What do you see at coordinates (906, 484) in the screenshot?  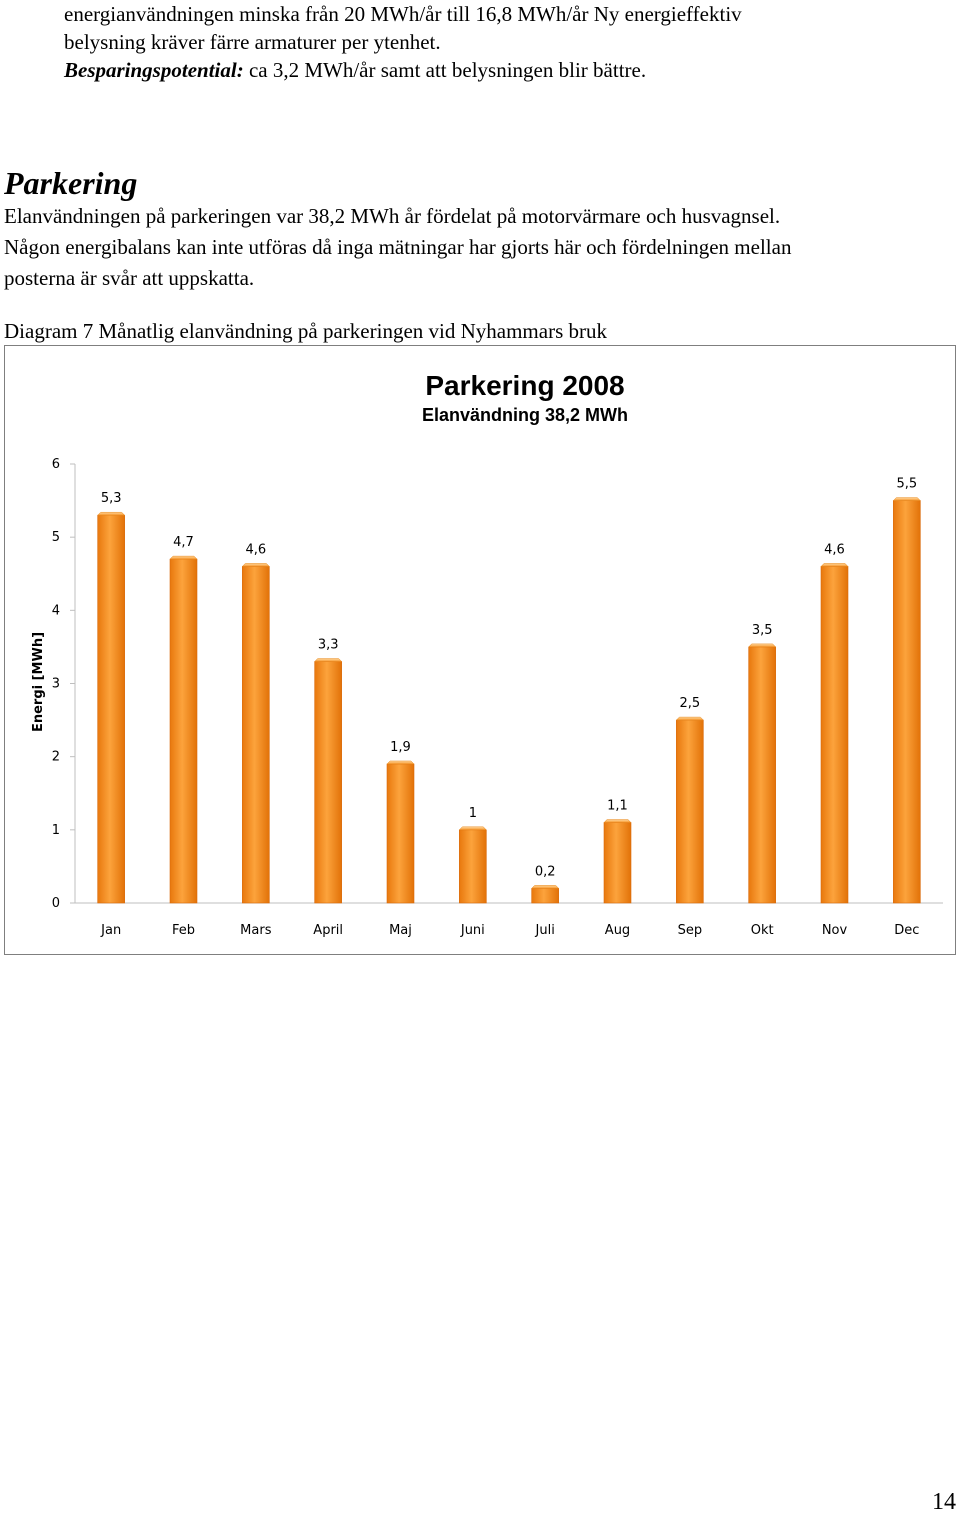 I see `bar-data-label: 5,5` at bounding box center [906, 484].